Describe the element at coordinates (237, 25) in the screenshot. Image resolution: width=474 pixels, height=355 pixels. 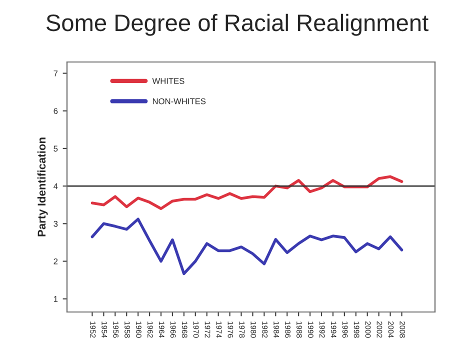
I see `chart-title: Some Degree of Racial Realignment` at that location.